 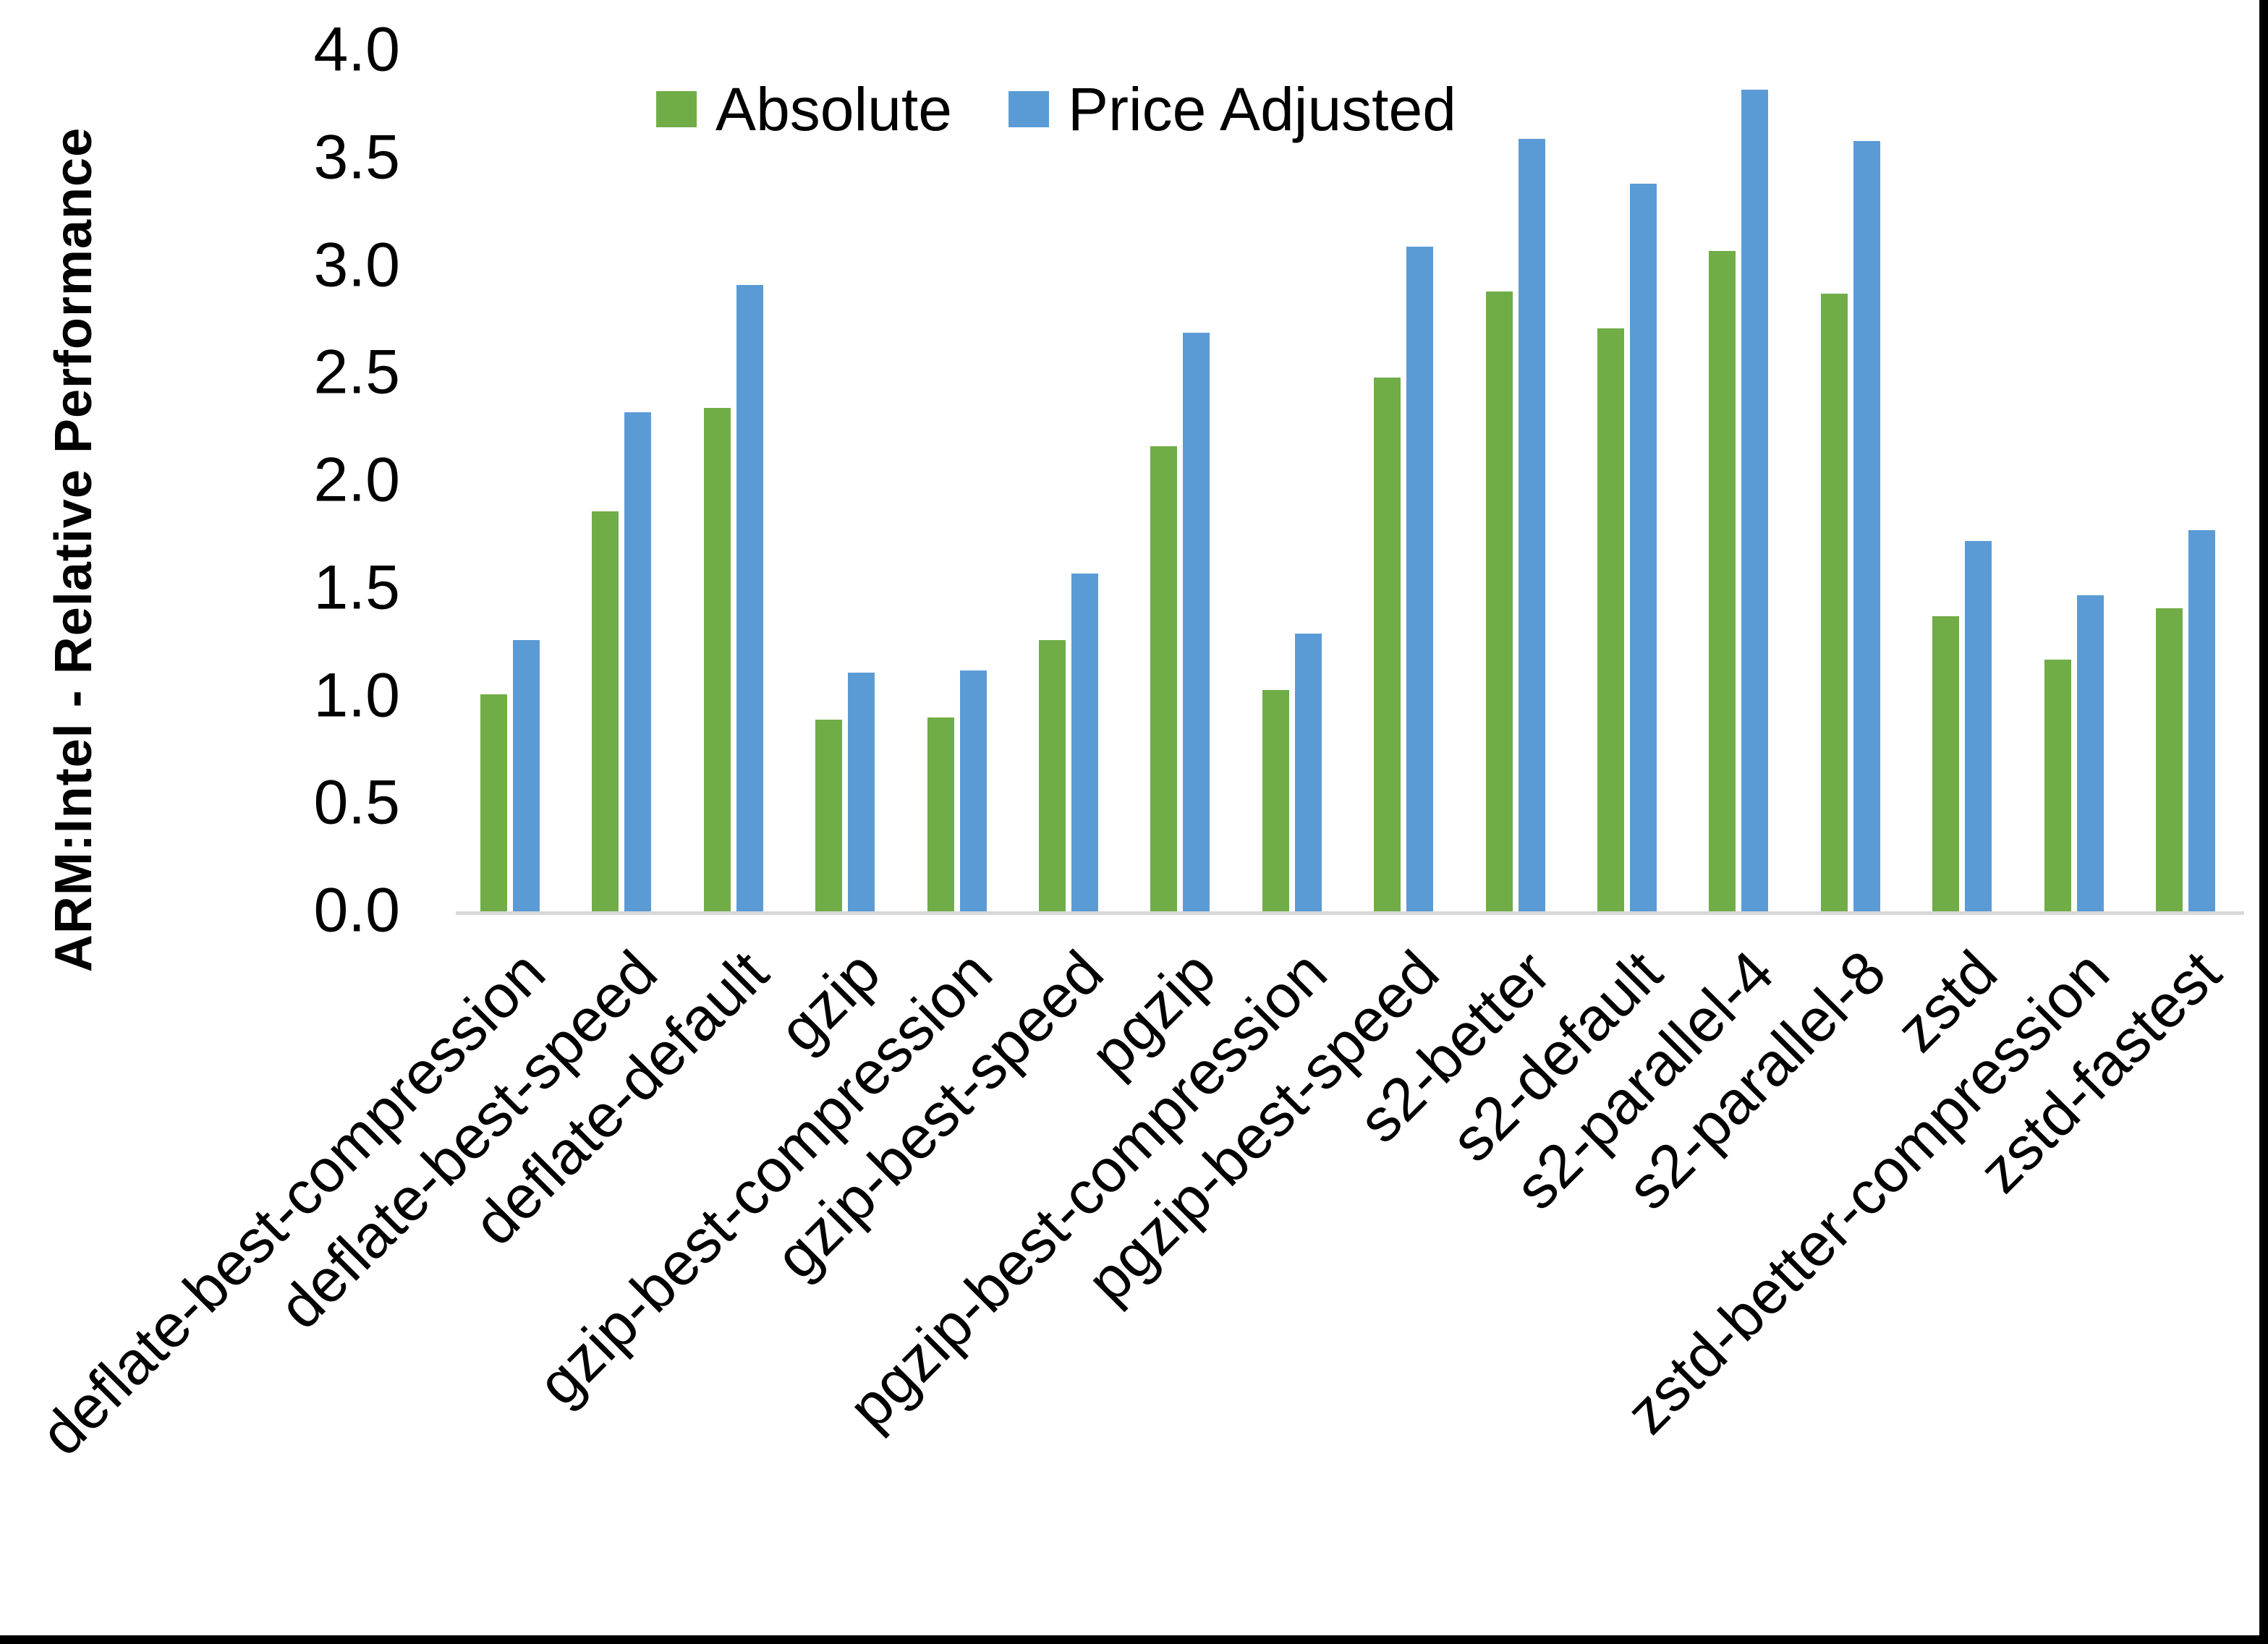 What do you see at coordinates (2169, 759) in the screenshot?
I see `bar-absolute-zstd-fastest` at bounding box center [2169, 759].